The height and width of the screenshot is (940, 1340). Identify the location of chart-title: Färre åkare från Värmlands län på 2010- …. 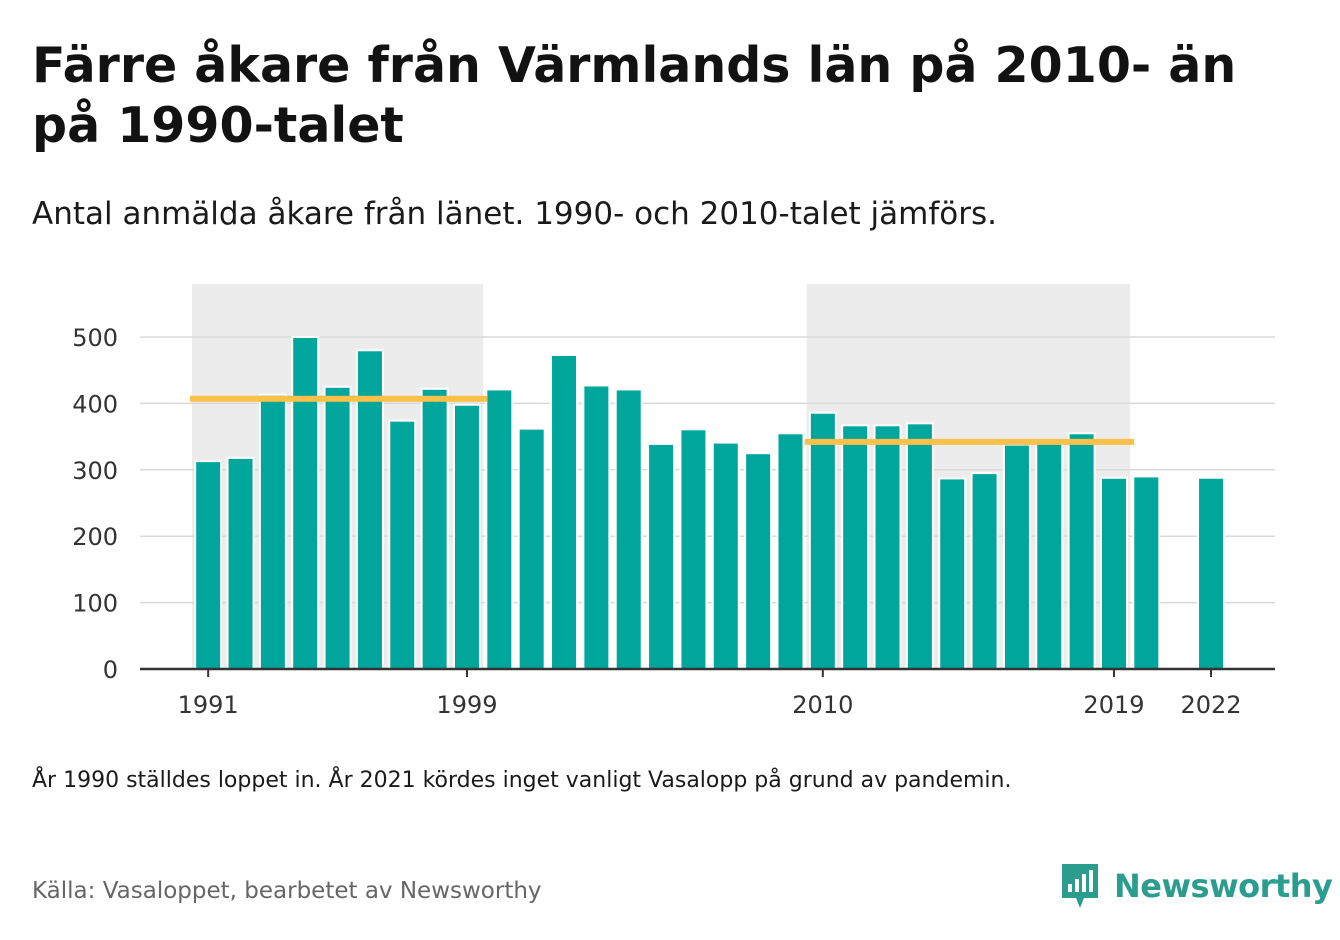
(634, 95).